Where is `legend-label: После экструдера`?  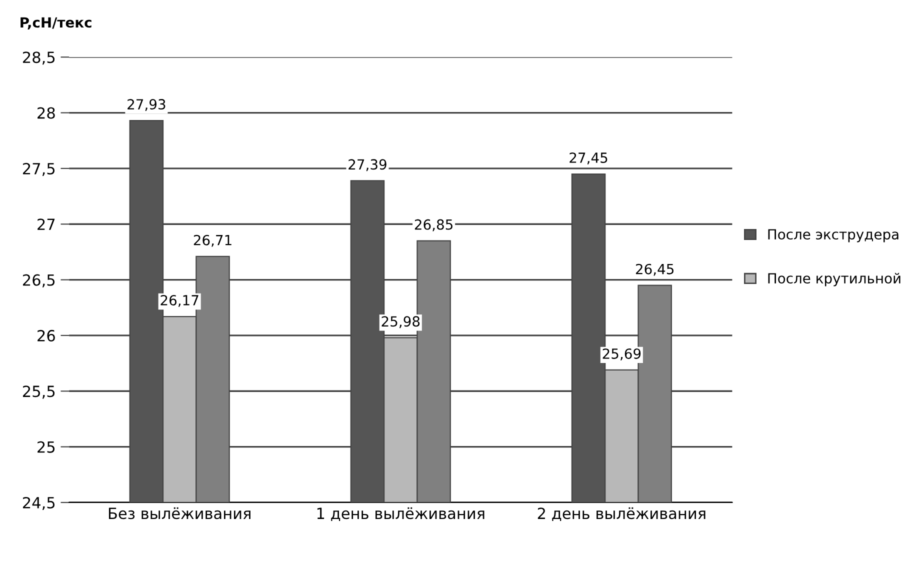 legend-label: После экструдера is located at coordinates (833, 235).